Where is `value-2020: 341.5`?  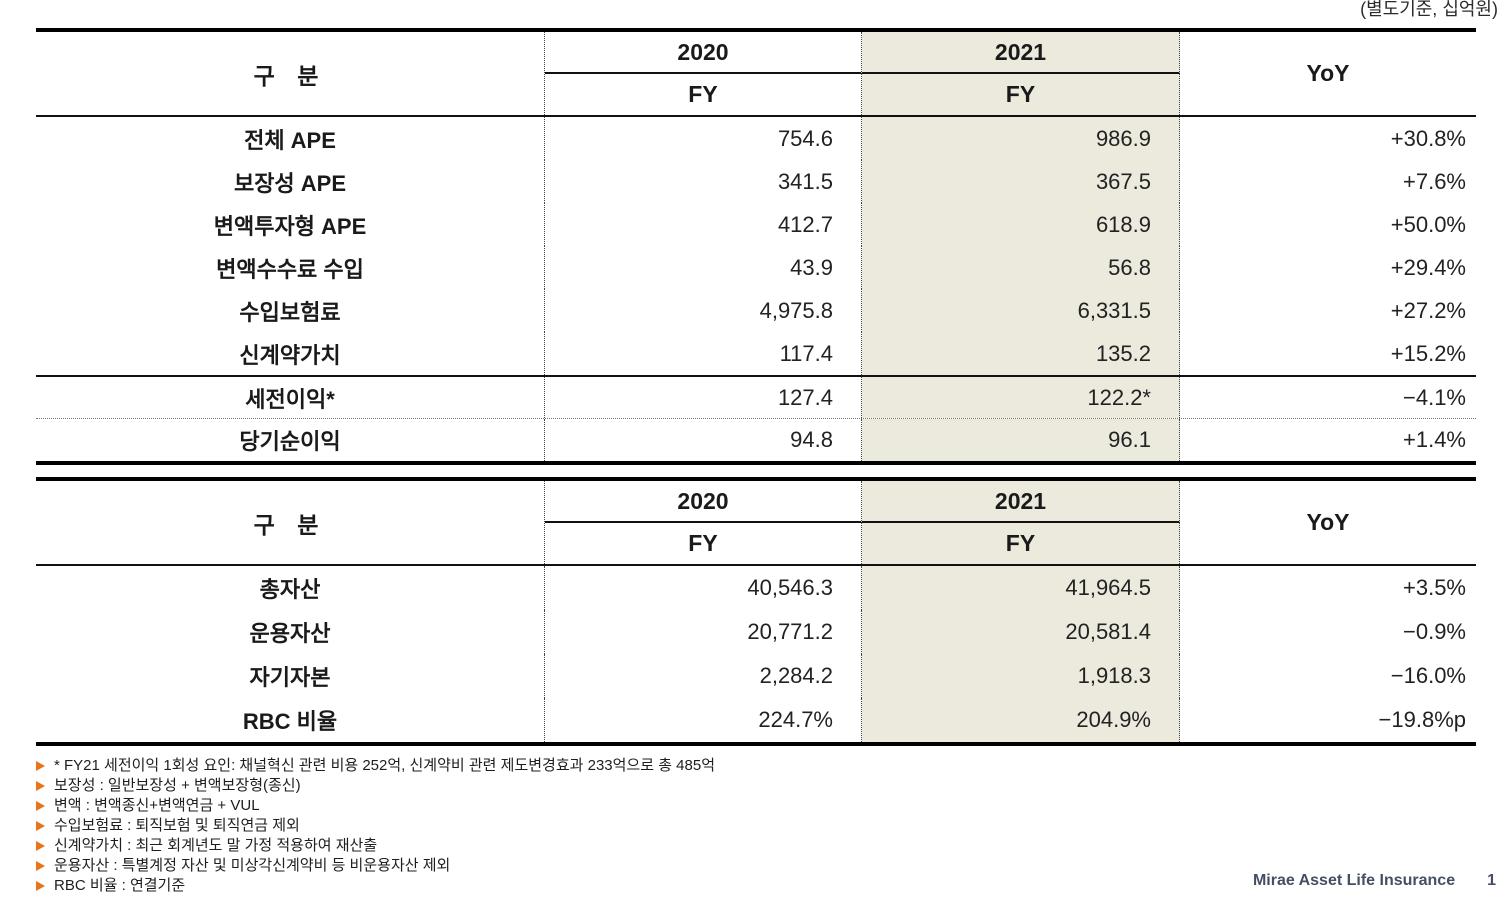
value-2020: 341.5 is located at coordinates (703, 181).